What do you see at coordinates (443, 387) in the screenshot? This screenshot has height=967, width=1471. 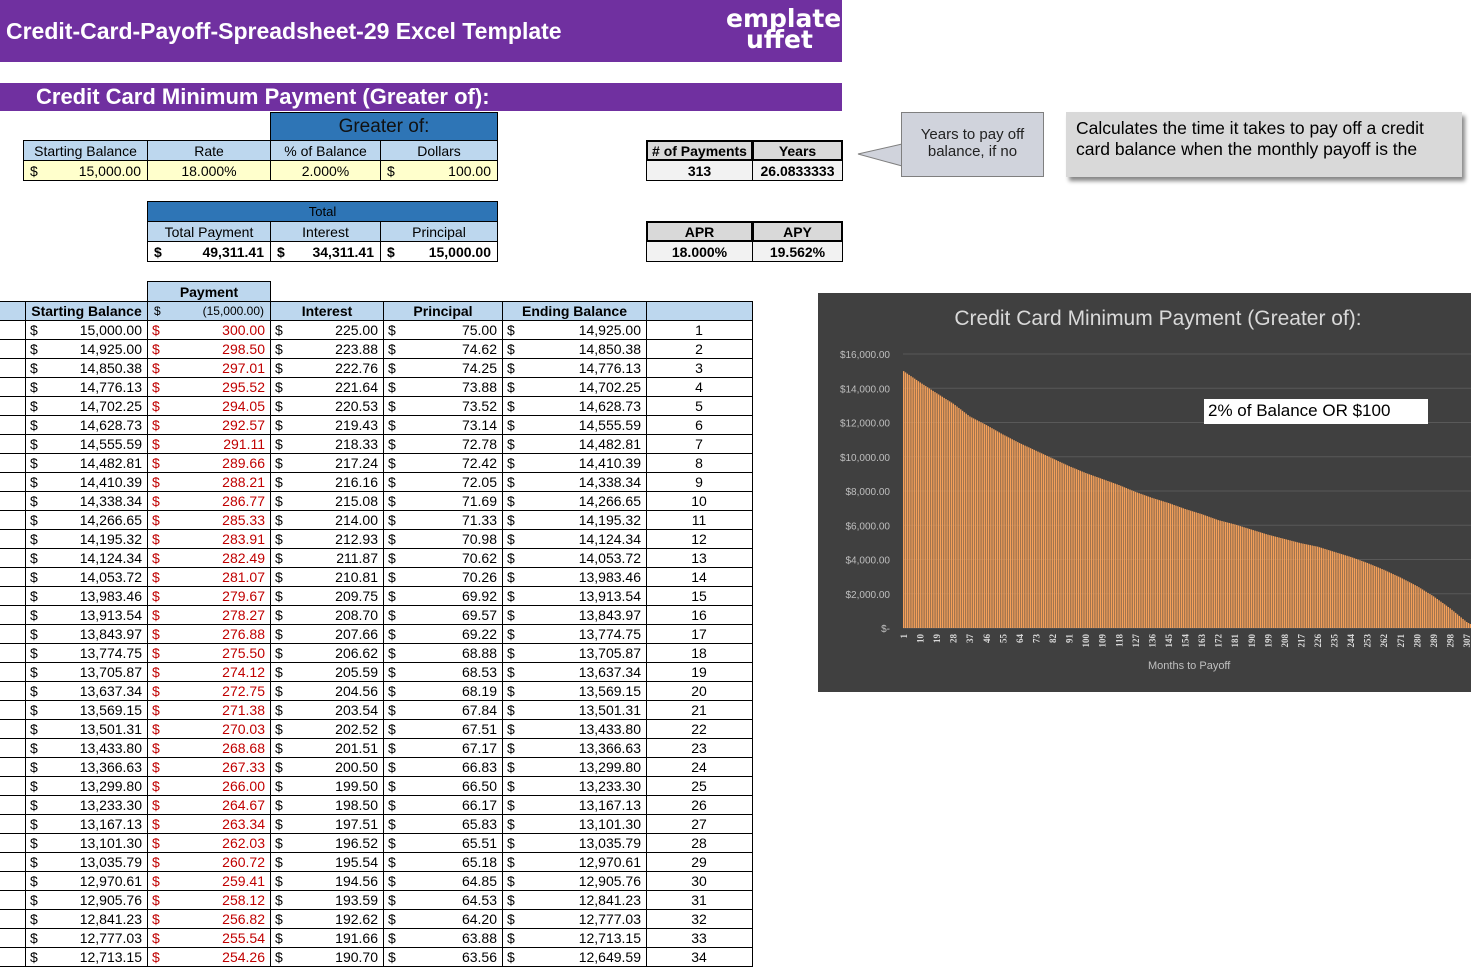 I see `principal-cell: $73.88` at bounding box center [443, 387].